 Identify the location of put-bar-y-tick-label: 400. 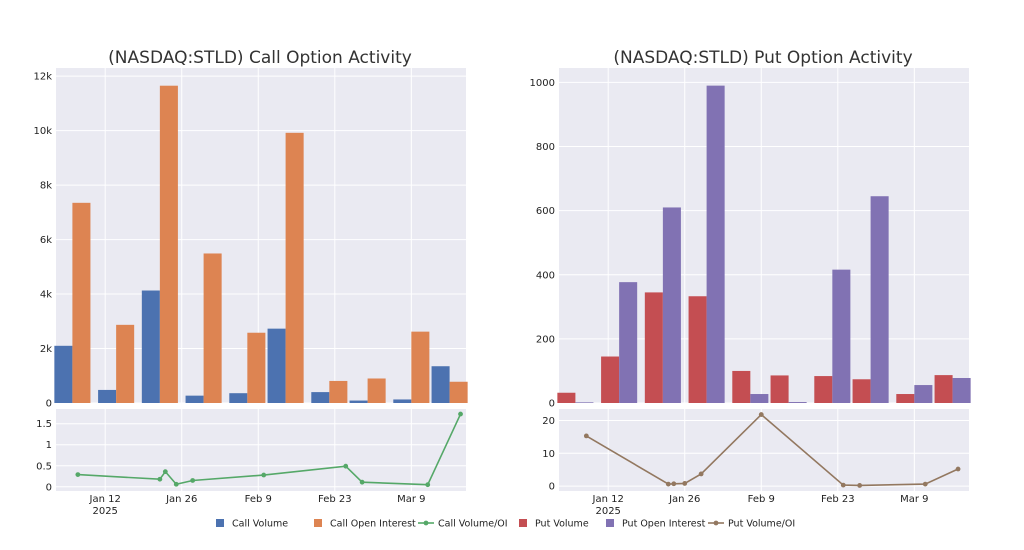
(545, 275).